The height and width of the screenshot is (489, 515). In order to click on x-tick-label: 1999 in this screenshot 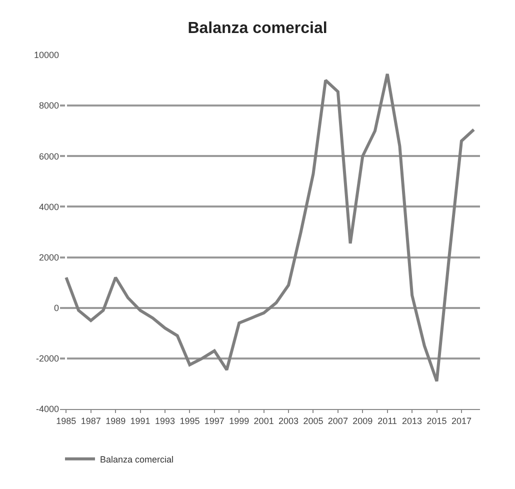, I will do `click(239, 421)`.